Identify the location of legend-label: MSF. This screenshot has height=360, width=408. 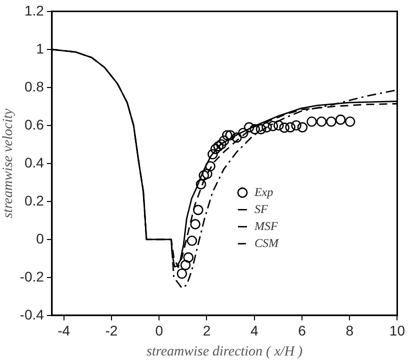
(265, 225).